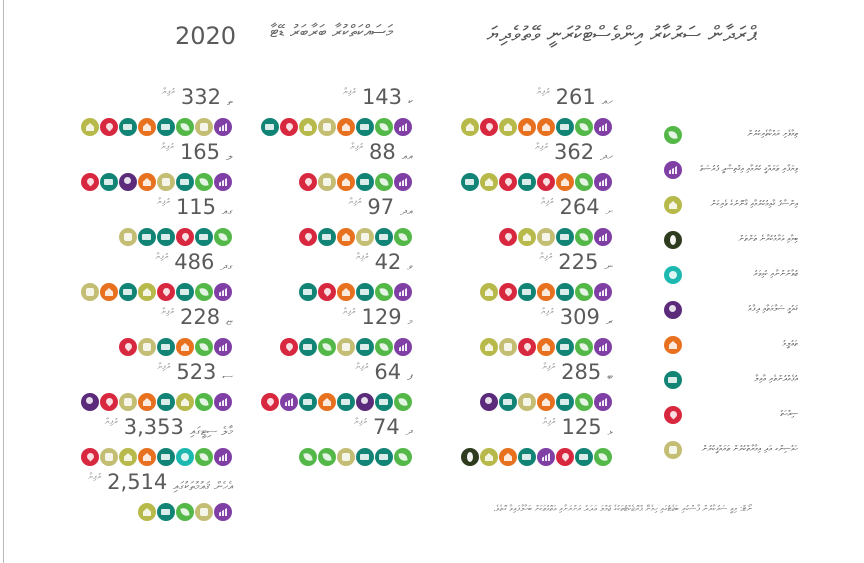 This screenshot has width=864, height=563. Describe the element at coordinates (470, 457) in the screenshot. I see `dolive-sector-icon` at that location.